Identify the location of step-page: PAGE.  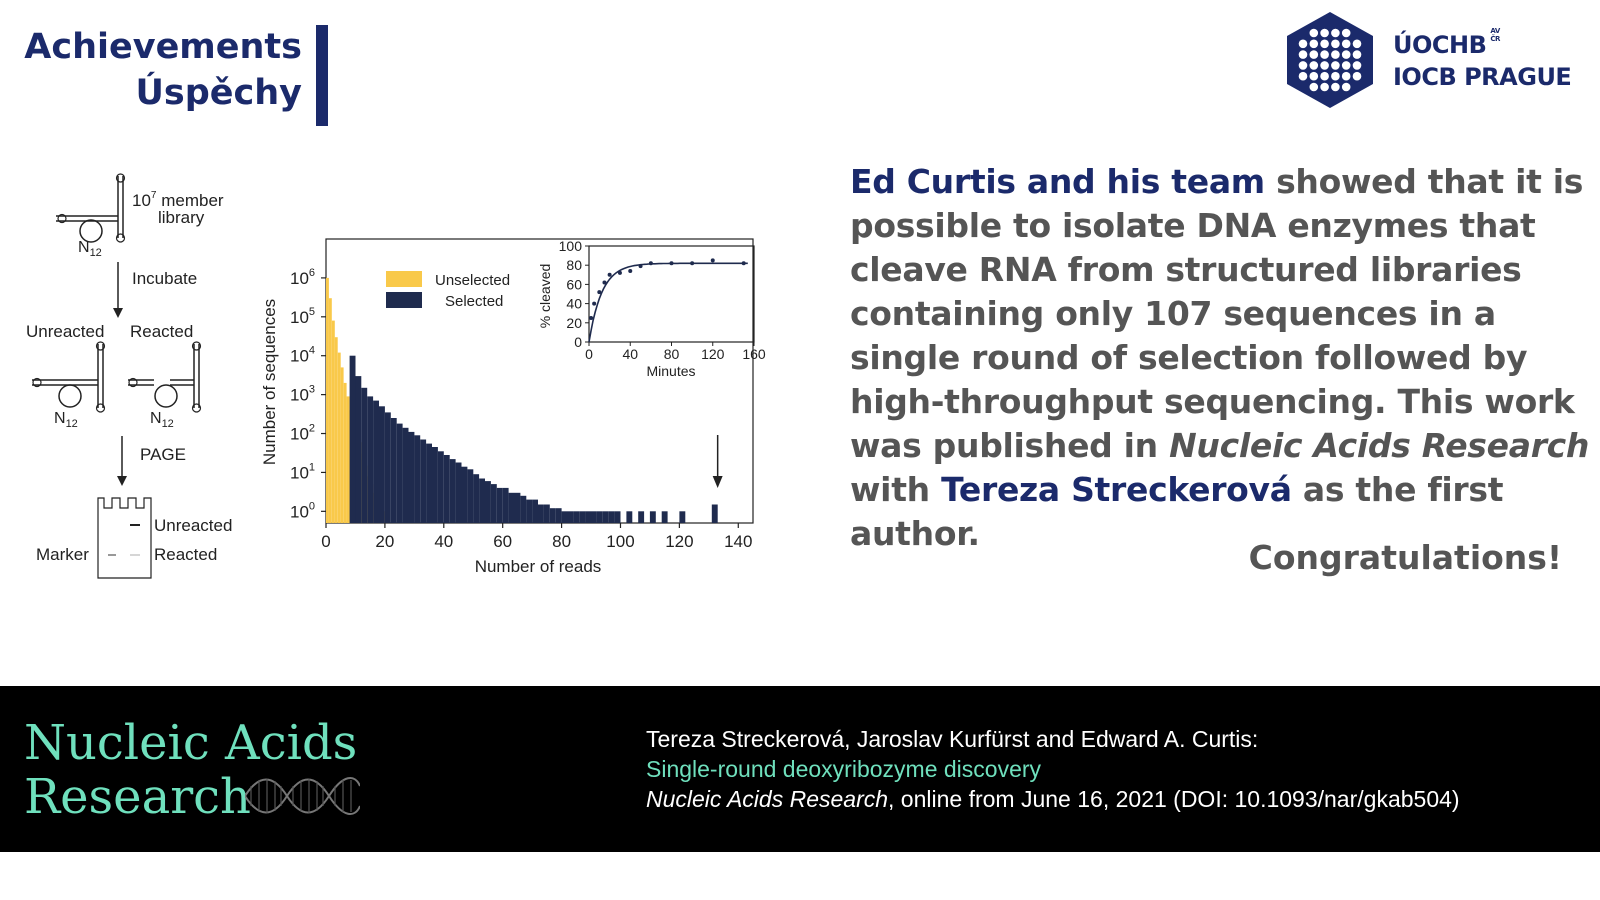
(163, 454).